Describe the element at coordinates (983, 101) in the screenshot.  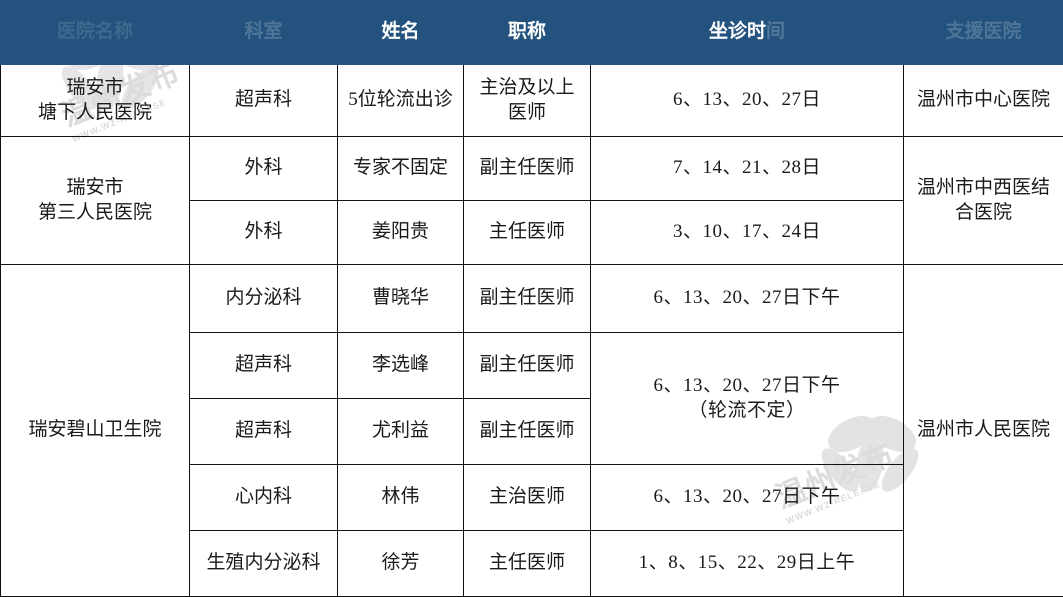
I see `cell-support-hospital: 温州市中心医院` at that location.